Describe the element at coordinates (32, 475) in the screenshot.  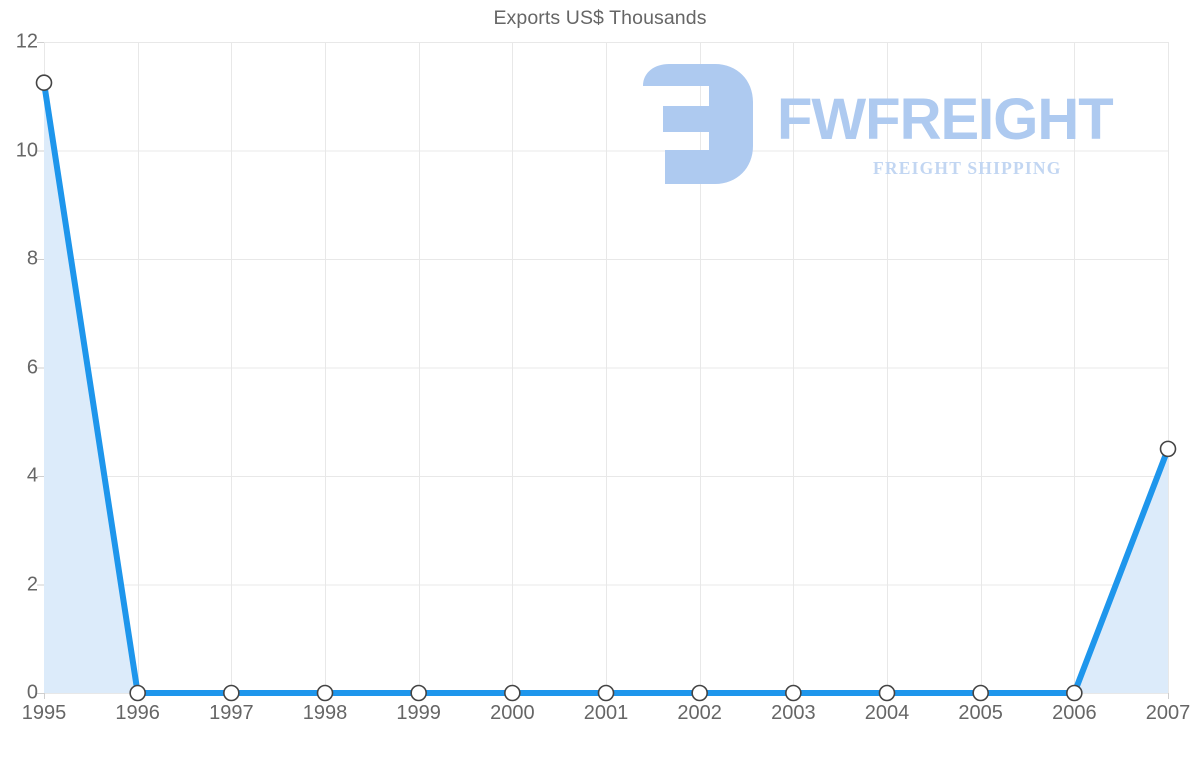
I see `y-axis-tick-label: 4` at that location.